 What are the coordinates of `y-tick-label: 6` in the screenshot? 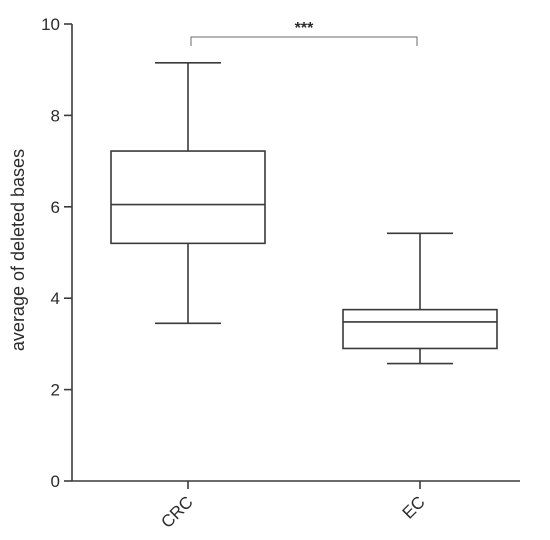 It's located at (55, 207).